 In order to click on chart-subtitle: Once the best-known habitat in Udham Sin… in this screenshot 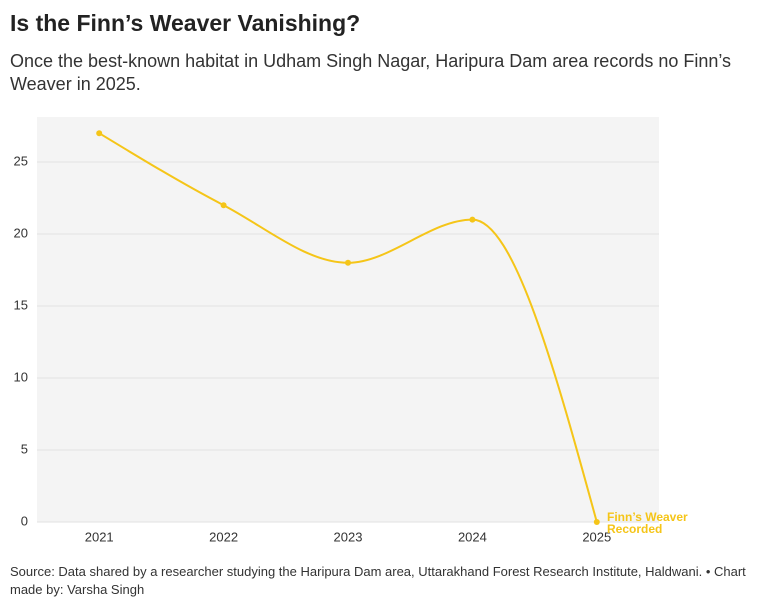, I will do `click(371, 72)`.